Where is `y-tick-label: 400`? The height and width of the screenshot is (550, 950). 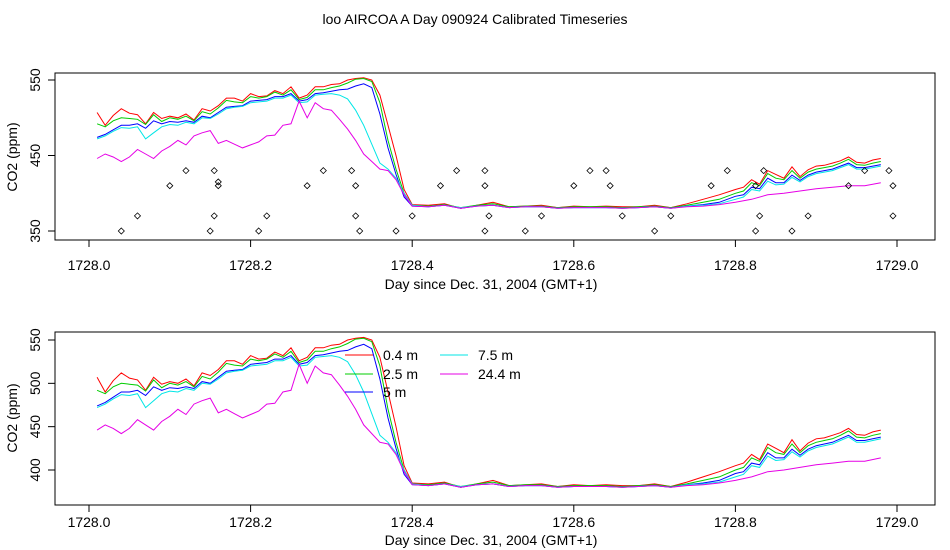
y-tick-label: 400 is located at coordinates (35, 470).